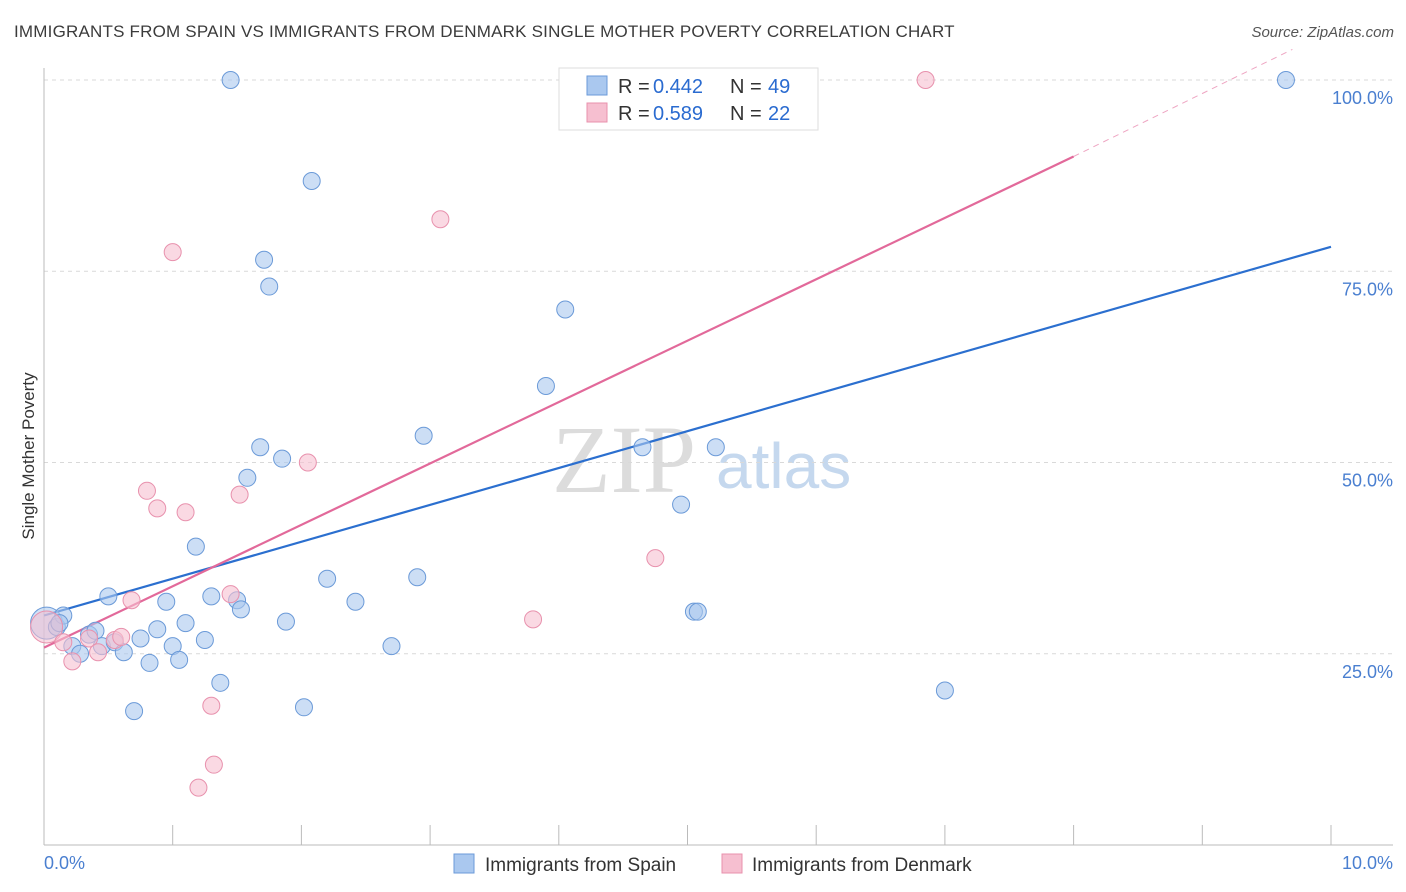 The width and height of the screenshot is (1406, 892). I want to click on bottom-legend-label-denmark: Immigrants from Denmark, so click(862, 865).